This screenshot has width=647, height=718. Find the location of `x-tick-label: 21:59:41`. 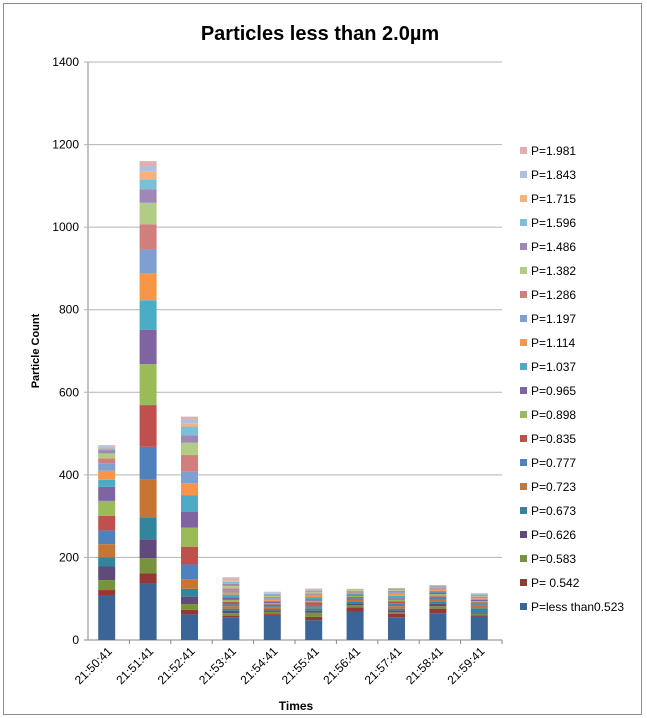

x-tick-label: 21:59:41 is located at coordinates (465, 665).